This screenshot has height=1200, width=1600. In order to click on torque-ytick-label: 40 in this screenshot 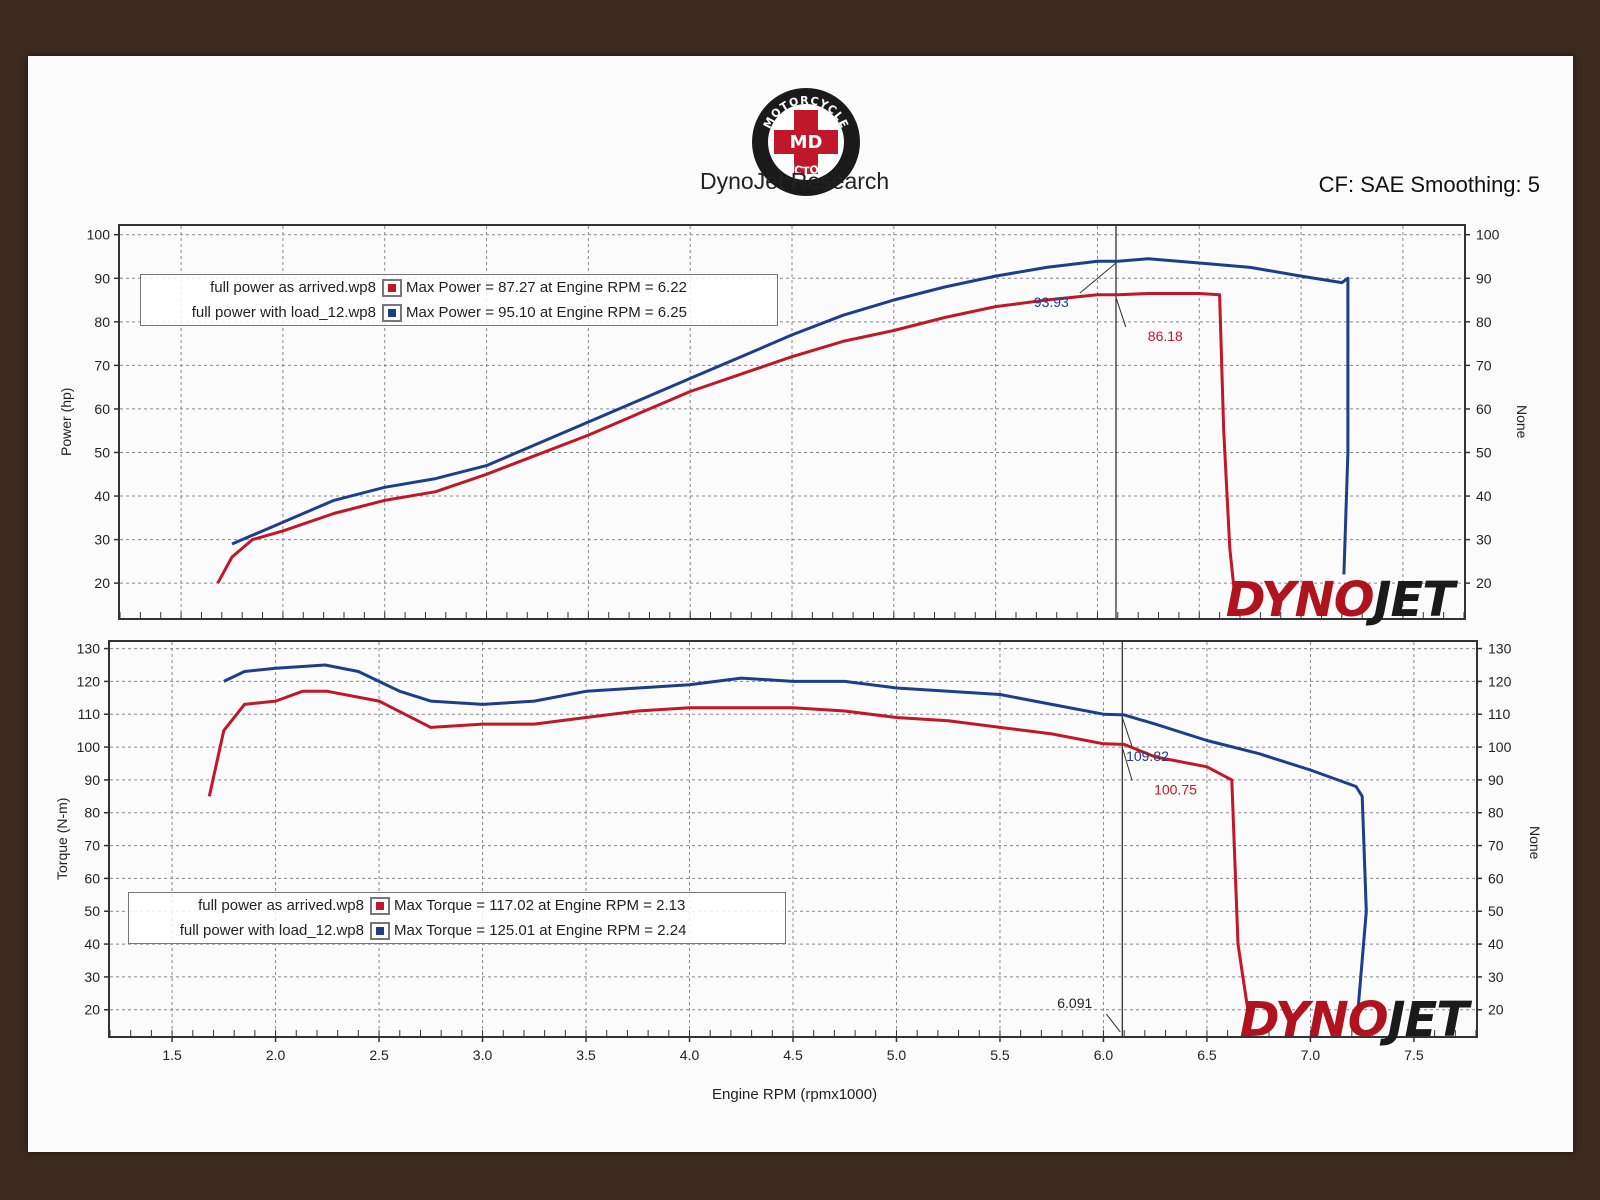, I will do `click(92, 944)`.